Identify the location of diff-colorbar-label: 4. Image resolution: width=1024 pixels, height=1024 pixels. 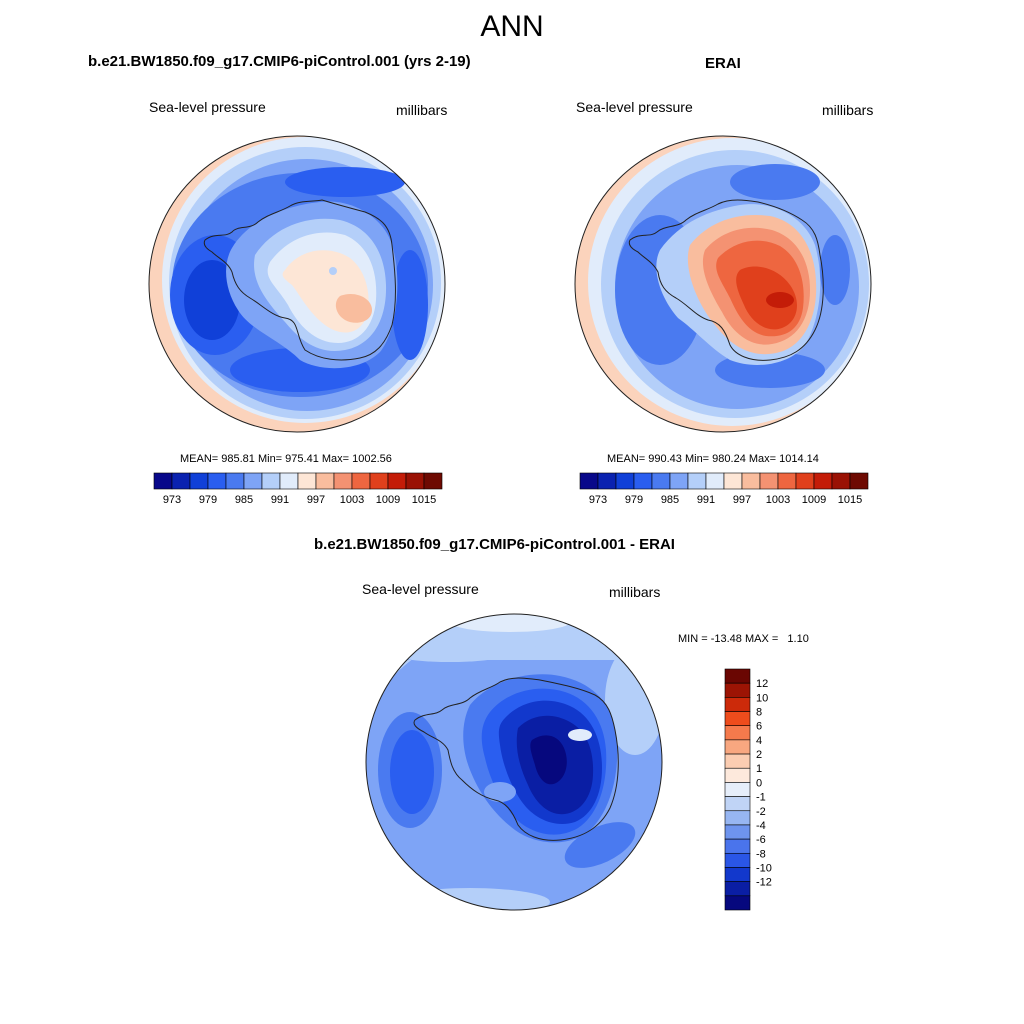
(759, 741).